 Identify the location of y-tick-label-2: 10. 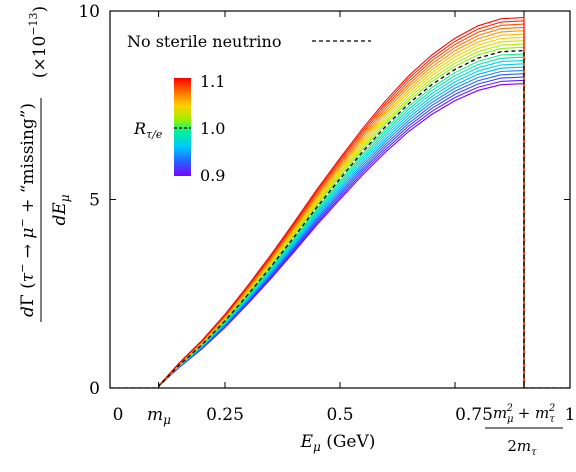
(89, 12).